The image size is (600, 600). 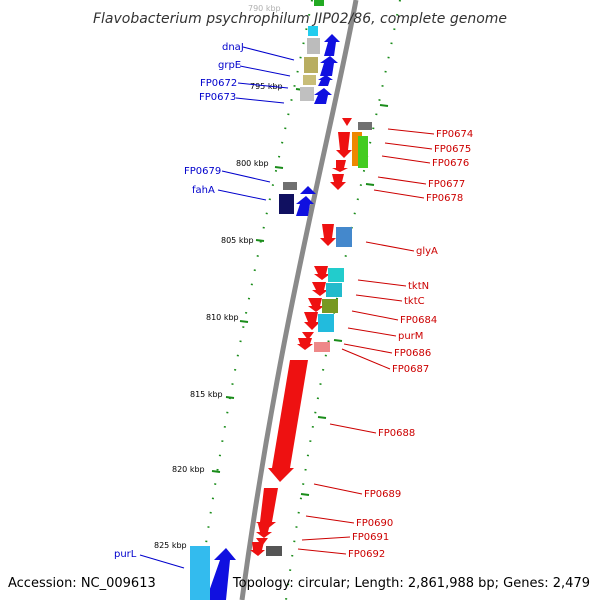 What do you see at coordinates (329, 66) in the screenshot?
I see `gene-arrow-grpE` at bounding box center [329, 66].